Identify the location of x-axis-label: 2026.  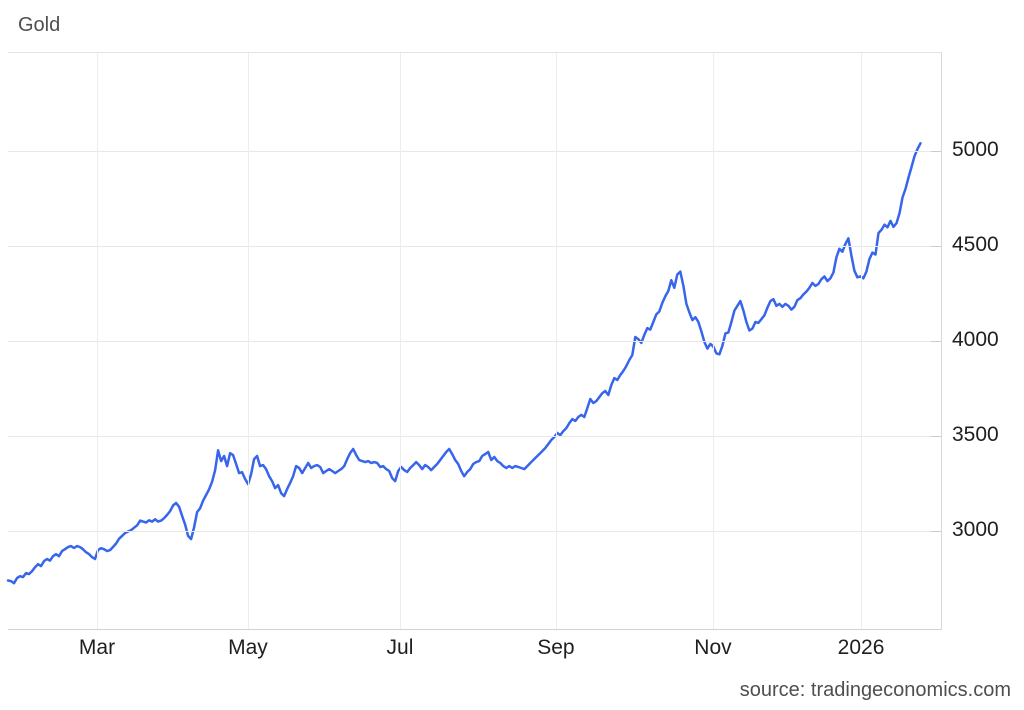
(861, 647).